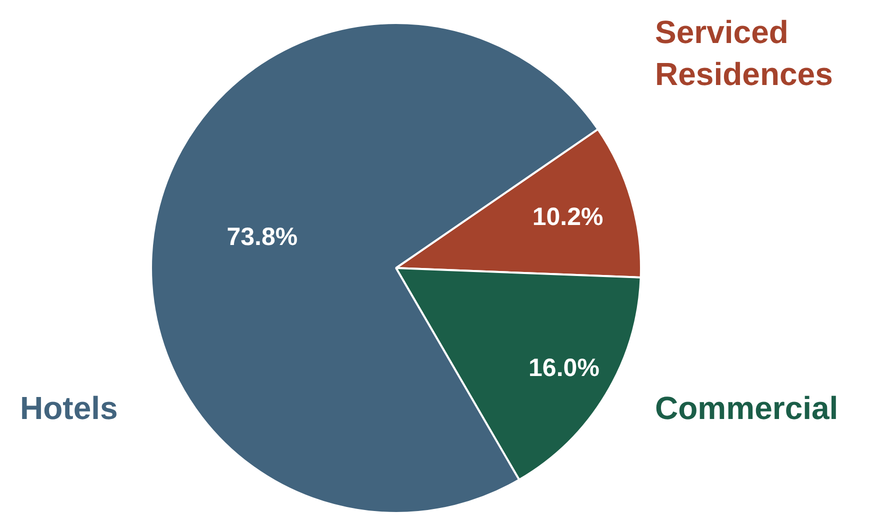  Describe the element at coordinates (69, 408) in the screenshot. I see `slice-label: Hotels` at that location.